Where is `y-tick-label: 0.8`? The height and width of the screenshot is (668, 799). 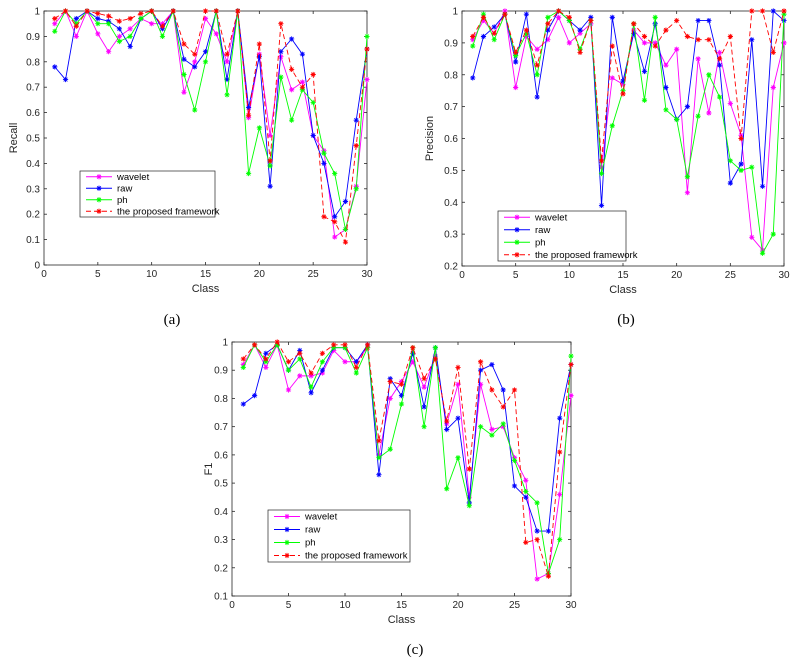 y-tick-label: 0.8 is located at coordinates (221, 399).